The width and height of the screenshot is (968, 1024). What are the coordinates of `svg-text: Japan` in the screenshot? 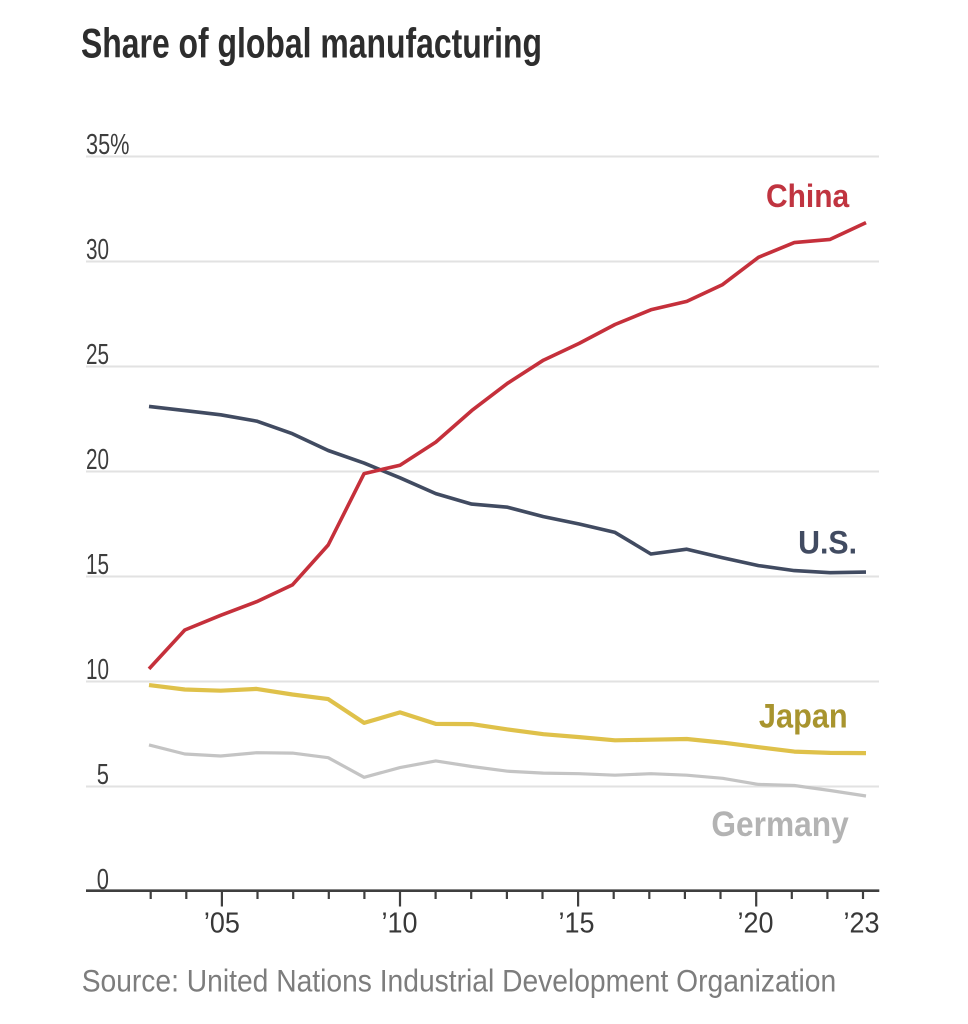 It's located at (803, 717).